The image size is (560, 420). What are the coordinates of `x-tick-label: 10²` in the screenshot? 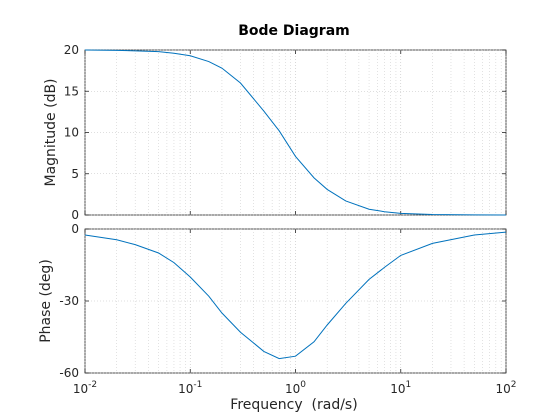 It's located at (505, 388).